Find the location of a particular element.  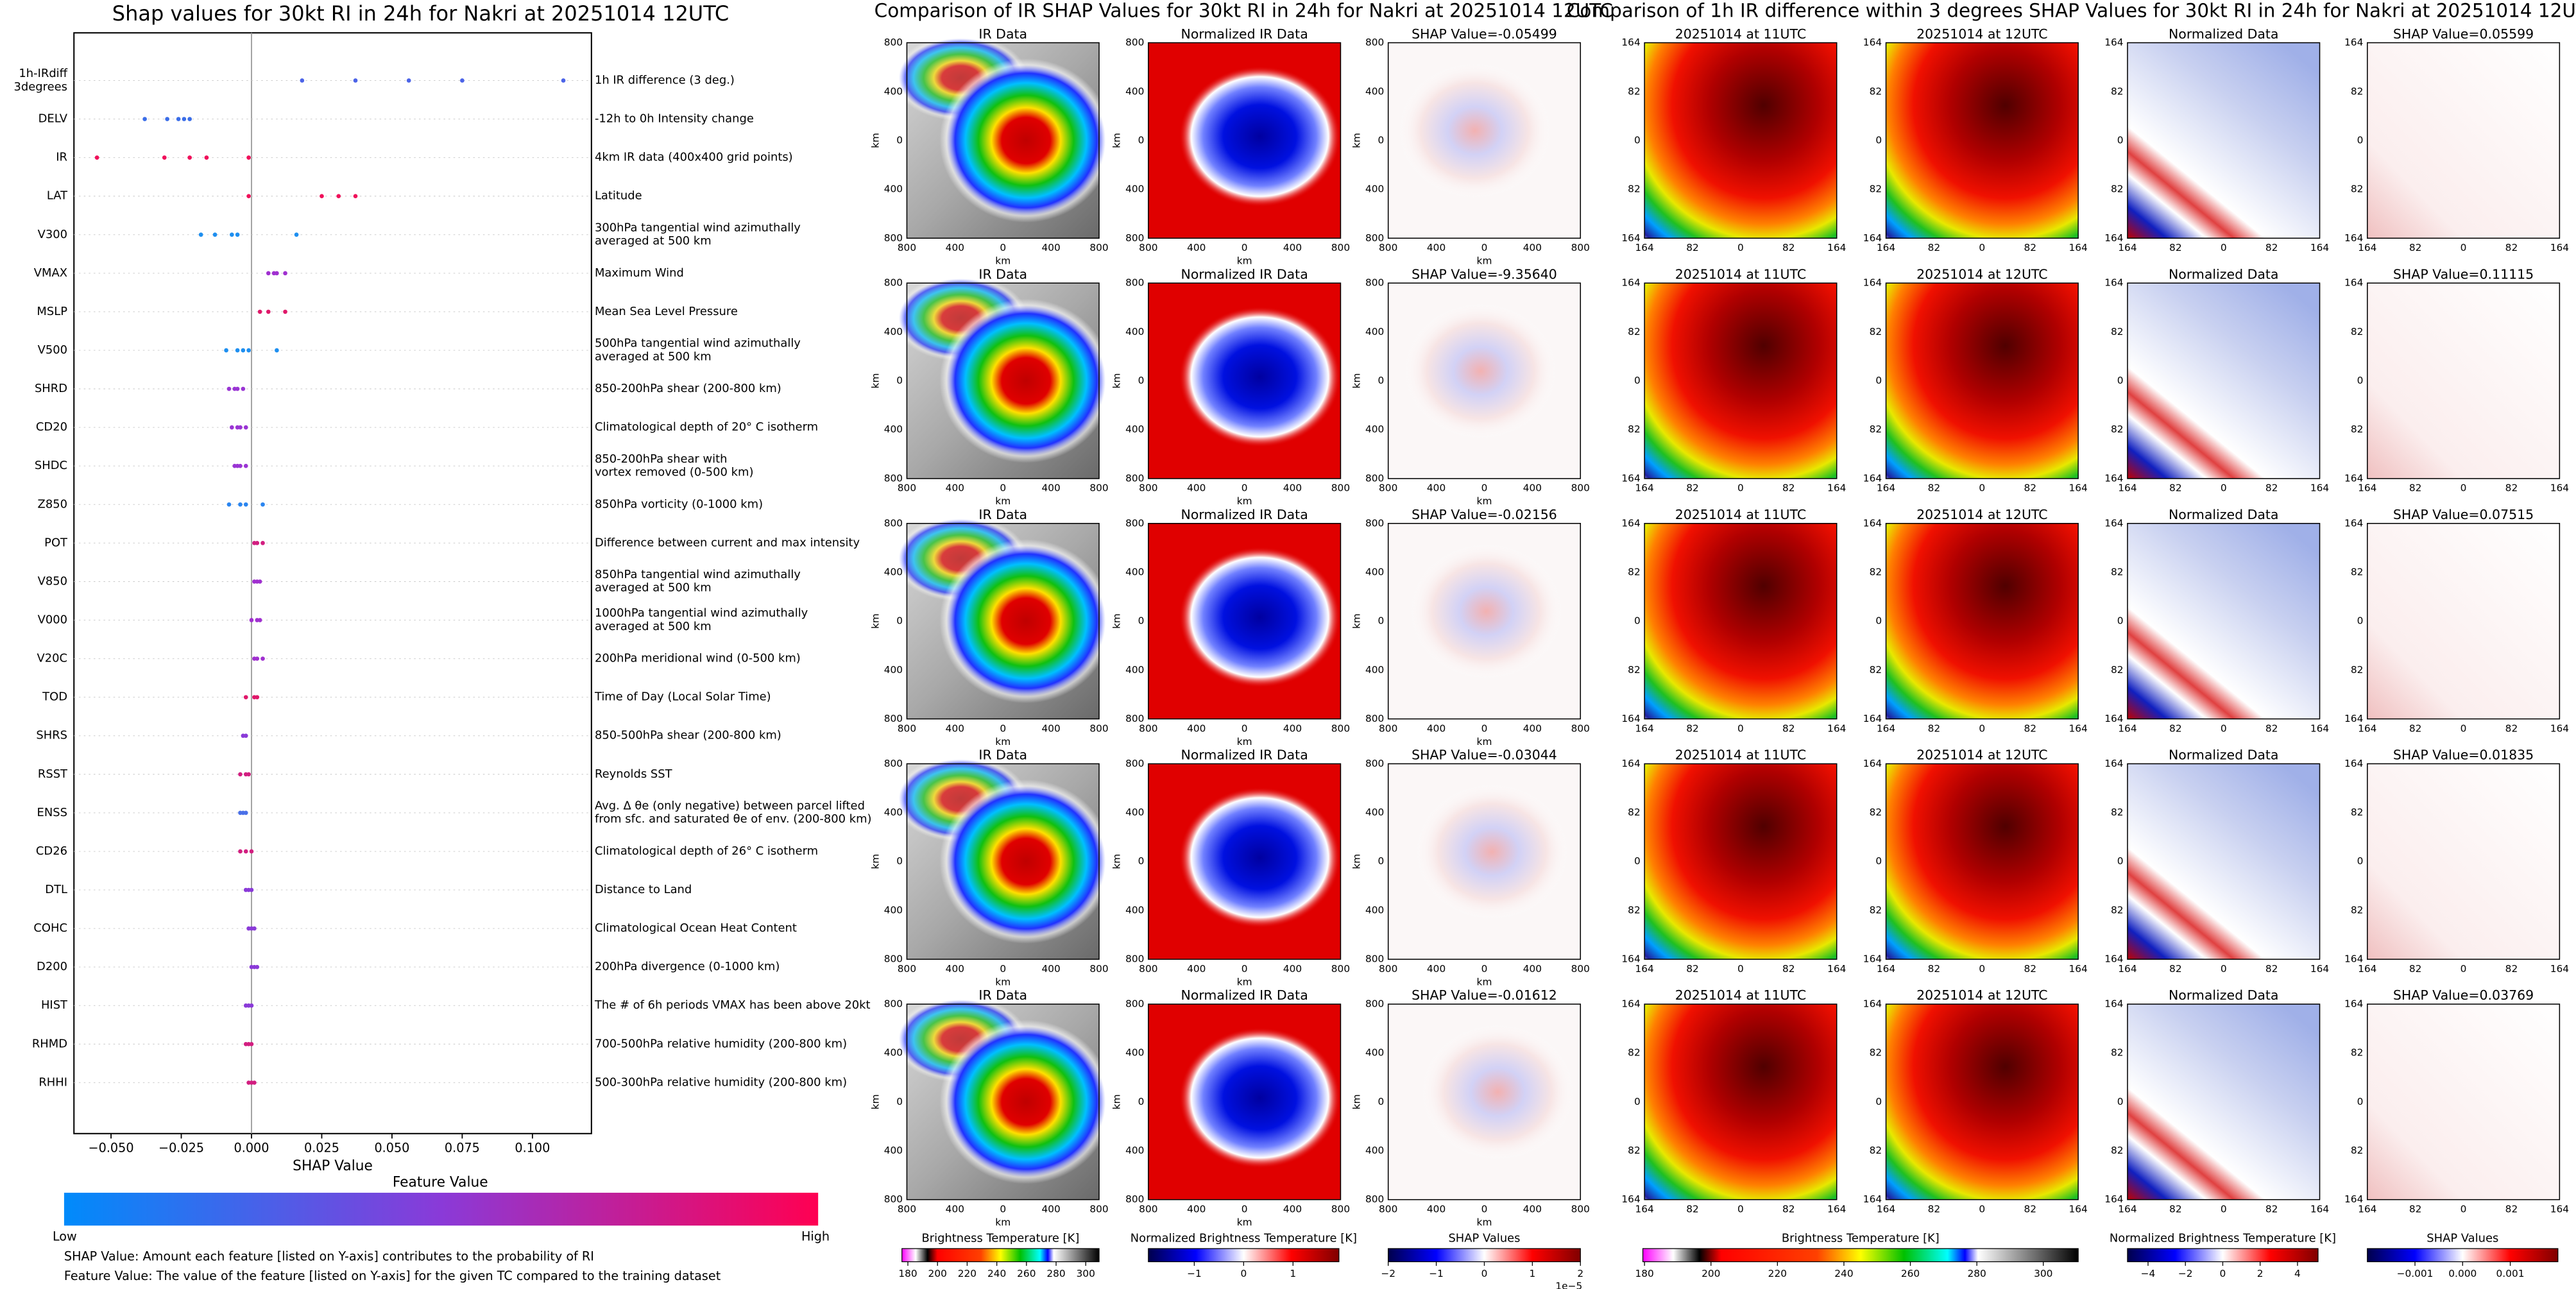

colorbar-tick-label: 200 is located at coordinates (937, 1273).